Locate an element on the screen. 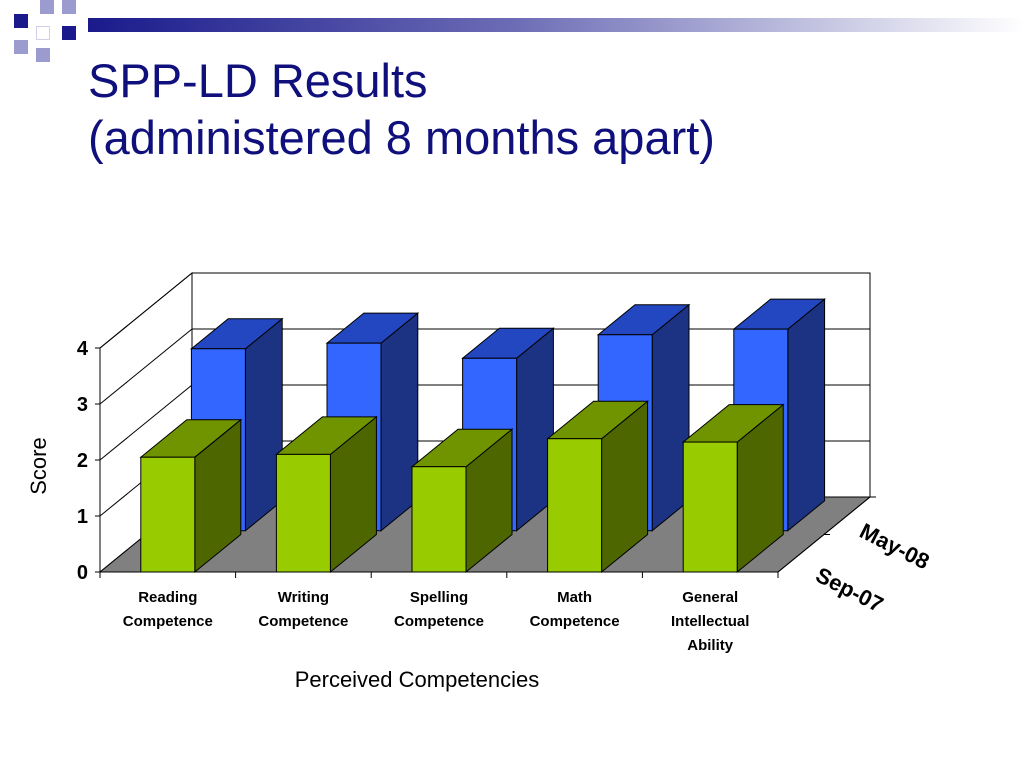 This screenshot has height=768, width=1024. x-category-label-line: Writing is located at coordinates (303, 597).